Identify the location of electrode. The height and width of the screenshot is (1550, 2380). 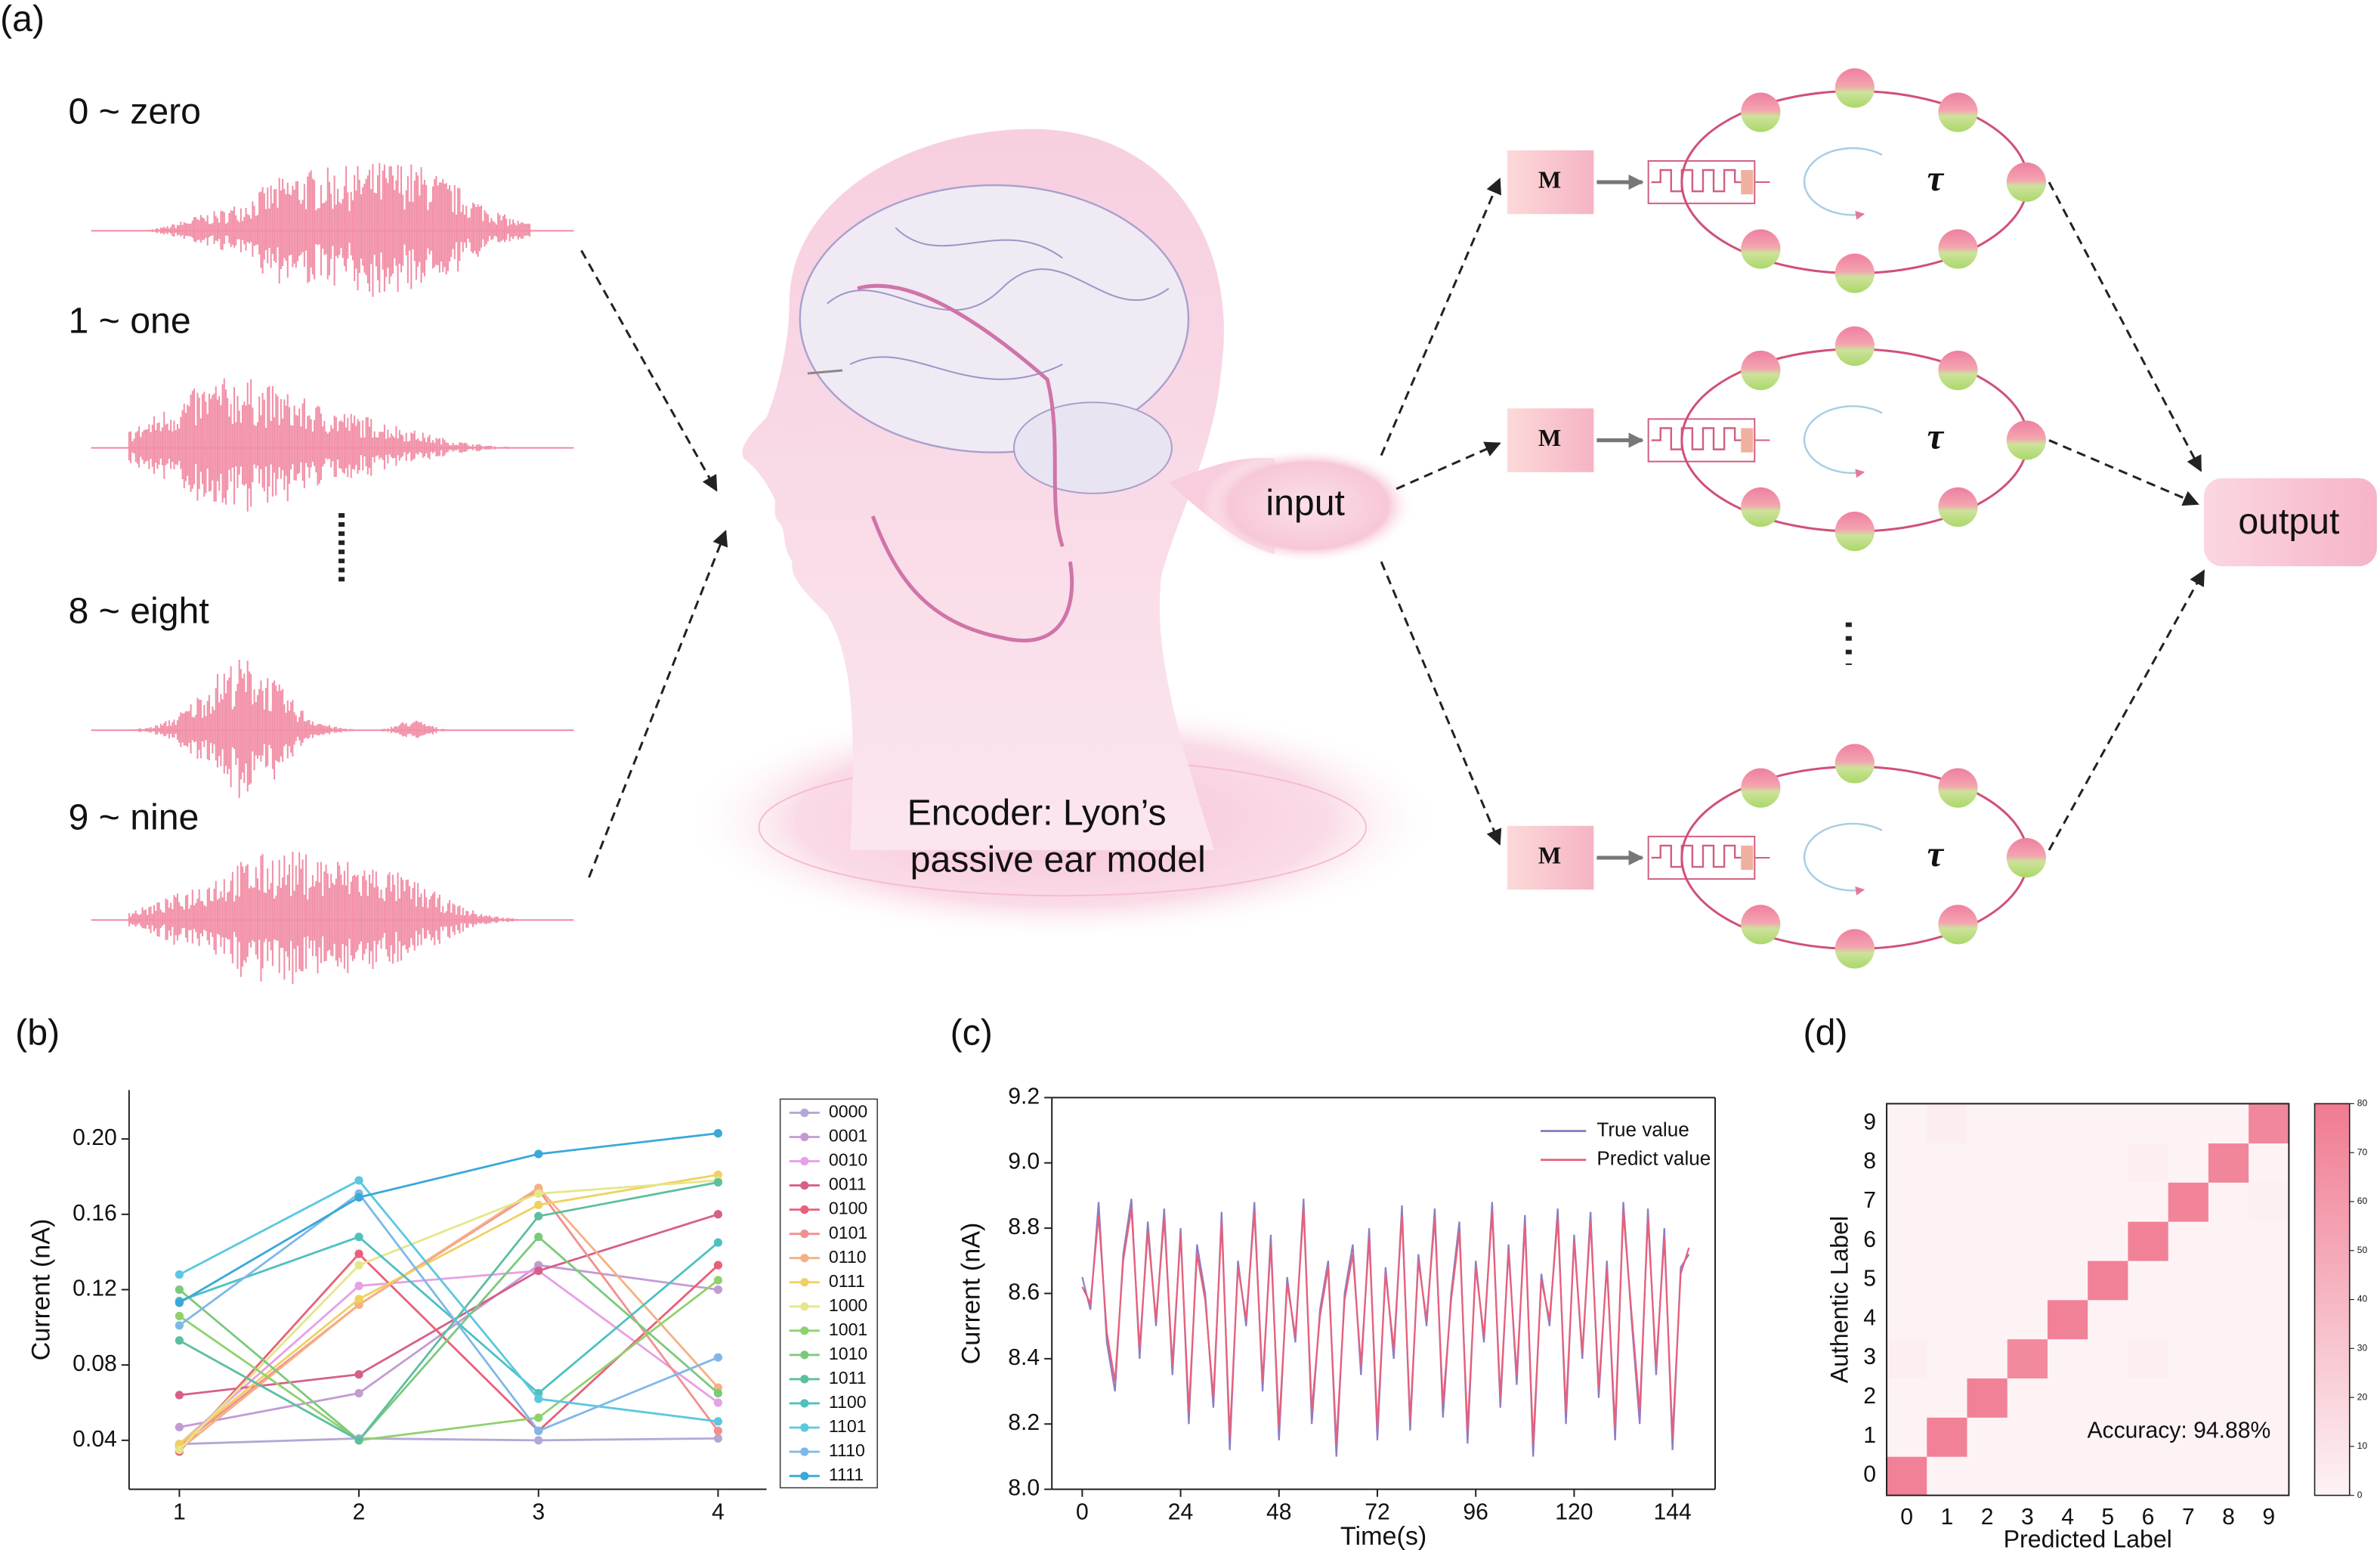
(1698, 181).